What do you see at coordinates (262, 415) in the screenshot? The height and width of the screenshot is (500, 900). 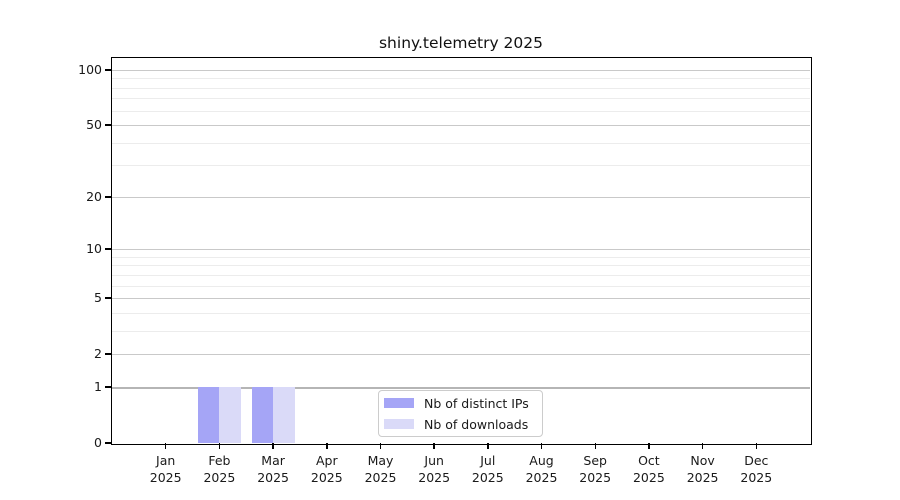 I see `bar-distinct-ips-mar` at bounding box center [262, 415].